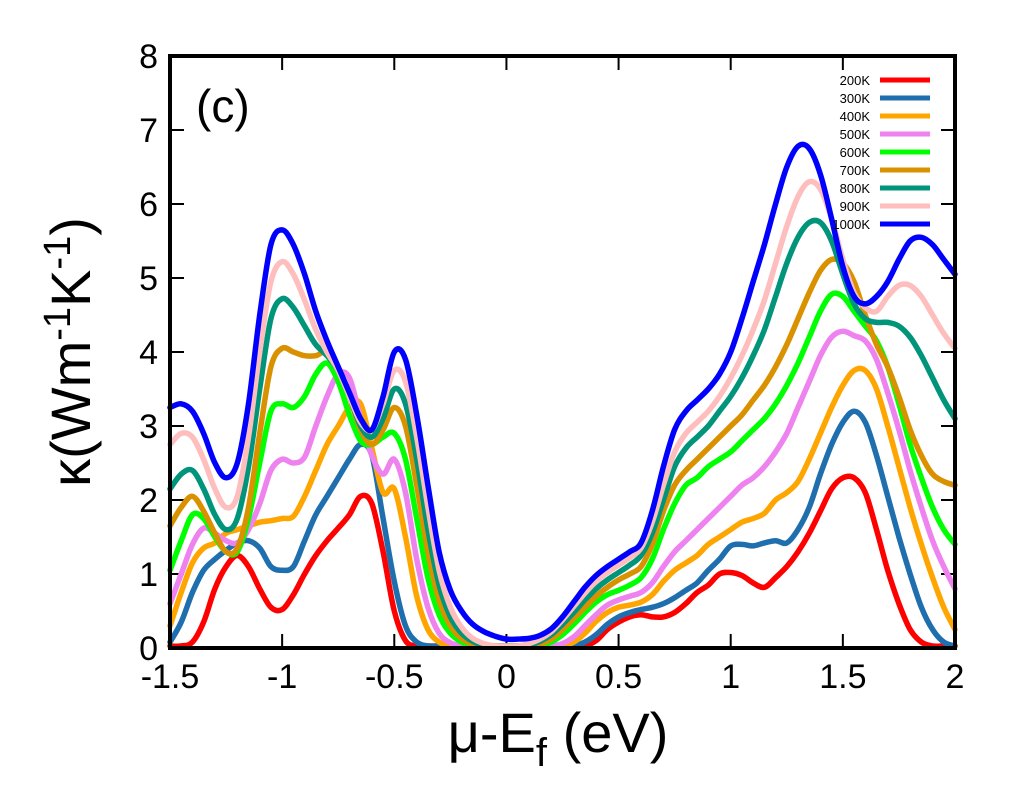 This screenshot has width=1024, height=786. Describe the element at coordinates (855, 80) in the screenshot. I see `legend-label-200K: 200K` at that location.